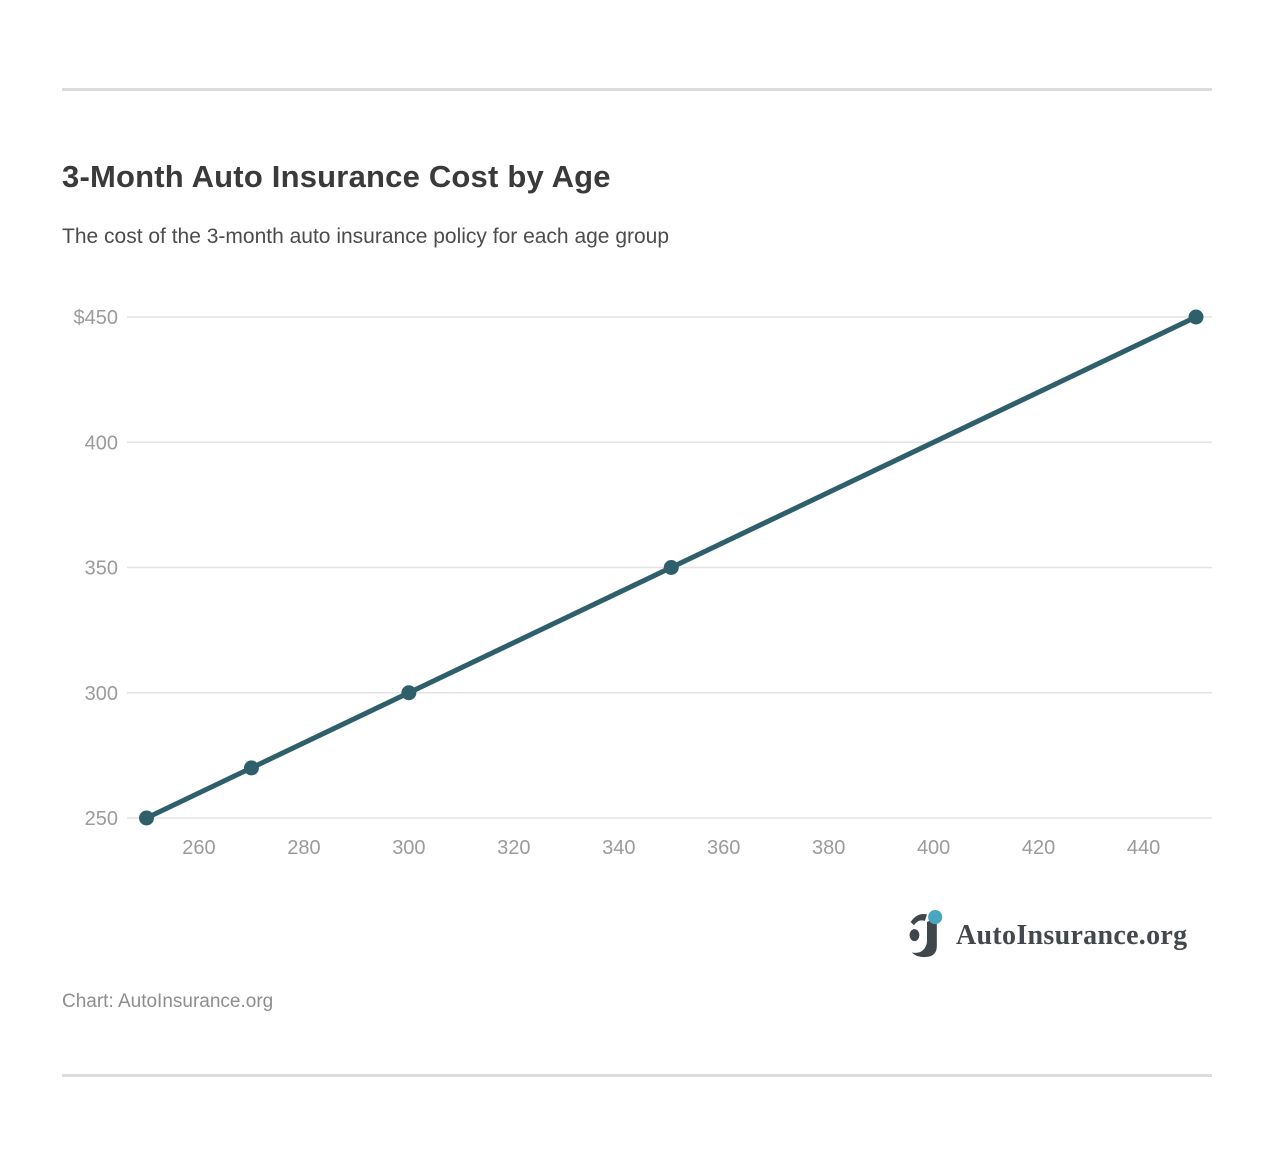 Image resolution: width=1272 pixels, height=1158 pixels. What do you see at coordinates (1038, 848) in the screenshot?
I see `x-tick-label: 420` at bounding box center [1038, 848].